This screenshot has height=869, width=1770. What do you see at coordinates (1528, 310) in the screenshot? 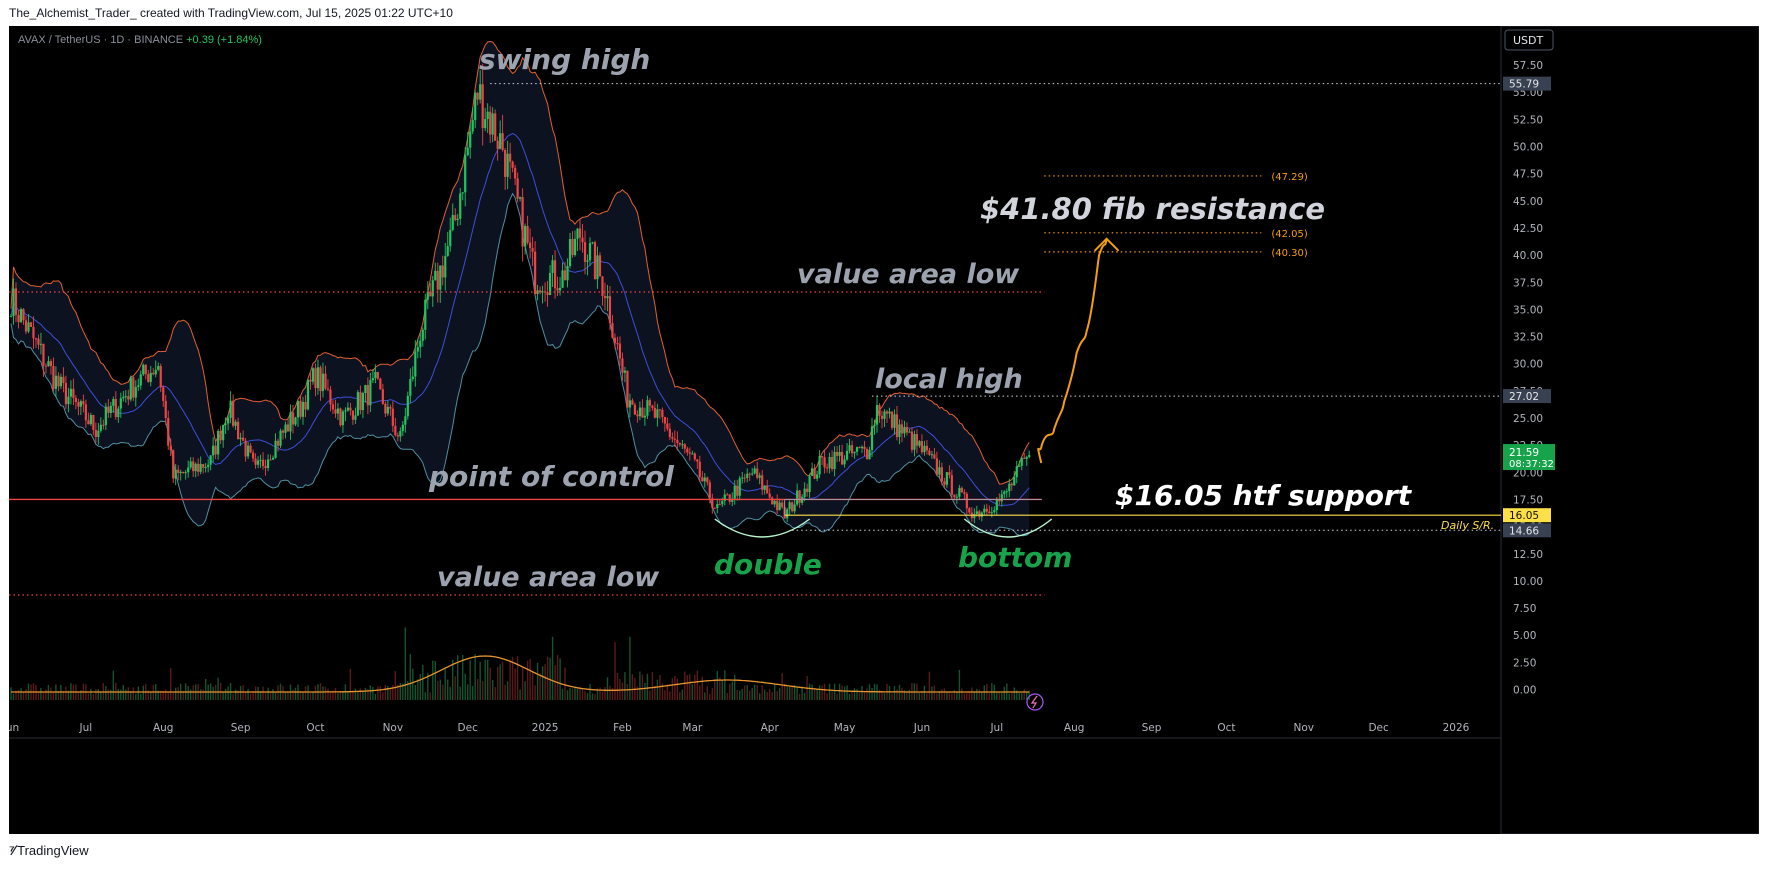
I see `price-tick-label: 35.00` at bounding box center [1528, 310].